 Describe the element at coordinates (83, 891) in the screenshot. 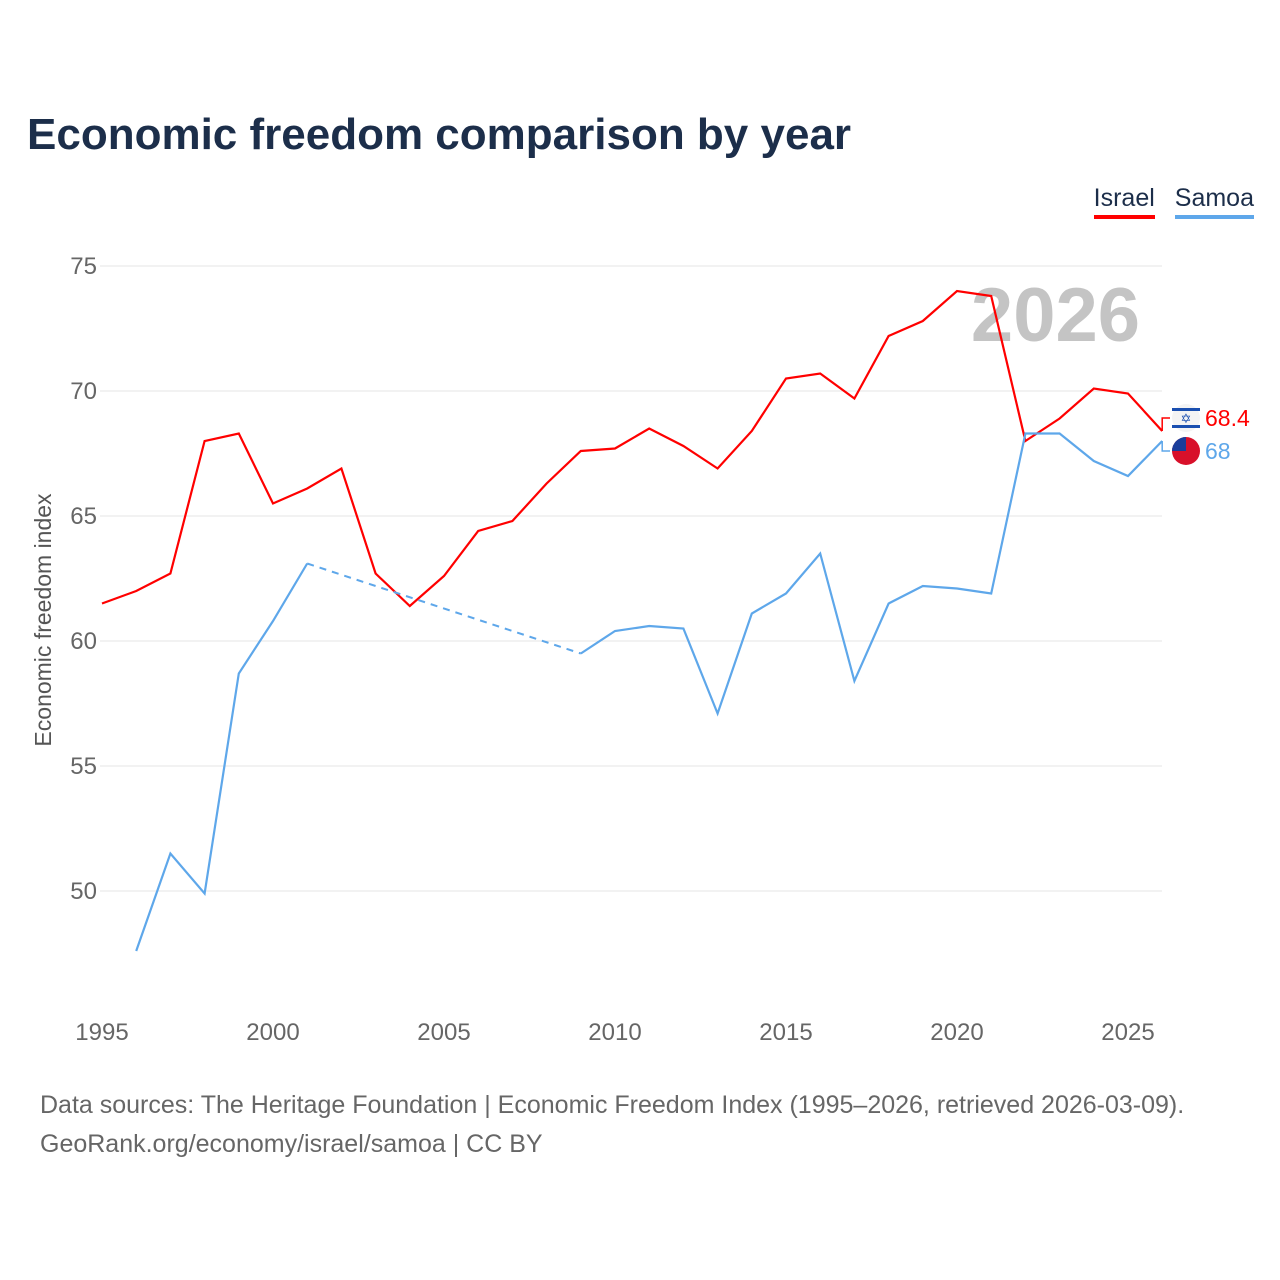

I see `y-tick-label: 50` at that location.